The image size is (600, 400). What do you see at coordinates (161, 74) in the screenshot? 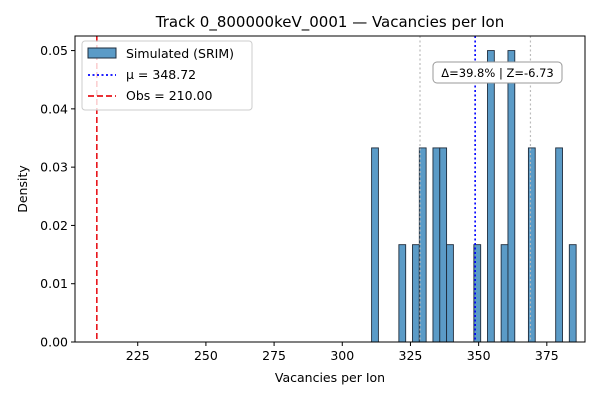
I see `legend-label-mean: μ = 348.72` at bounding box center [161, 74].